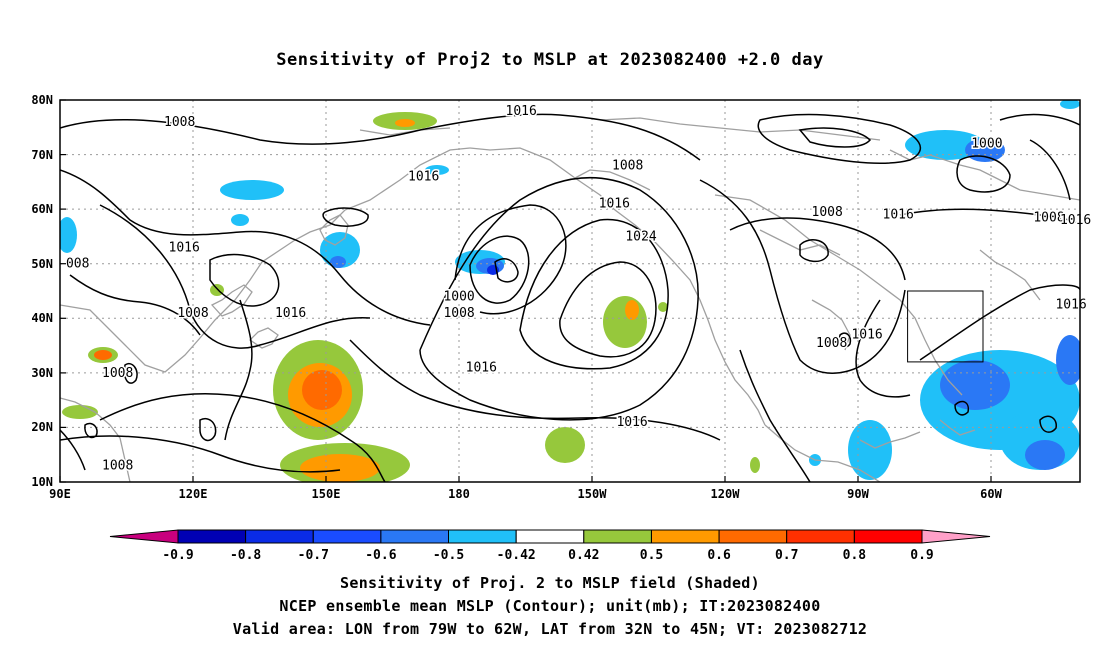 This screenshot has height=650, width=1100. I want to click on lat-label: 30N, so click(42, 373).